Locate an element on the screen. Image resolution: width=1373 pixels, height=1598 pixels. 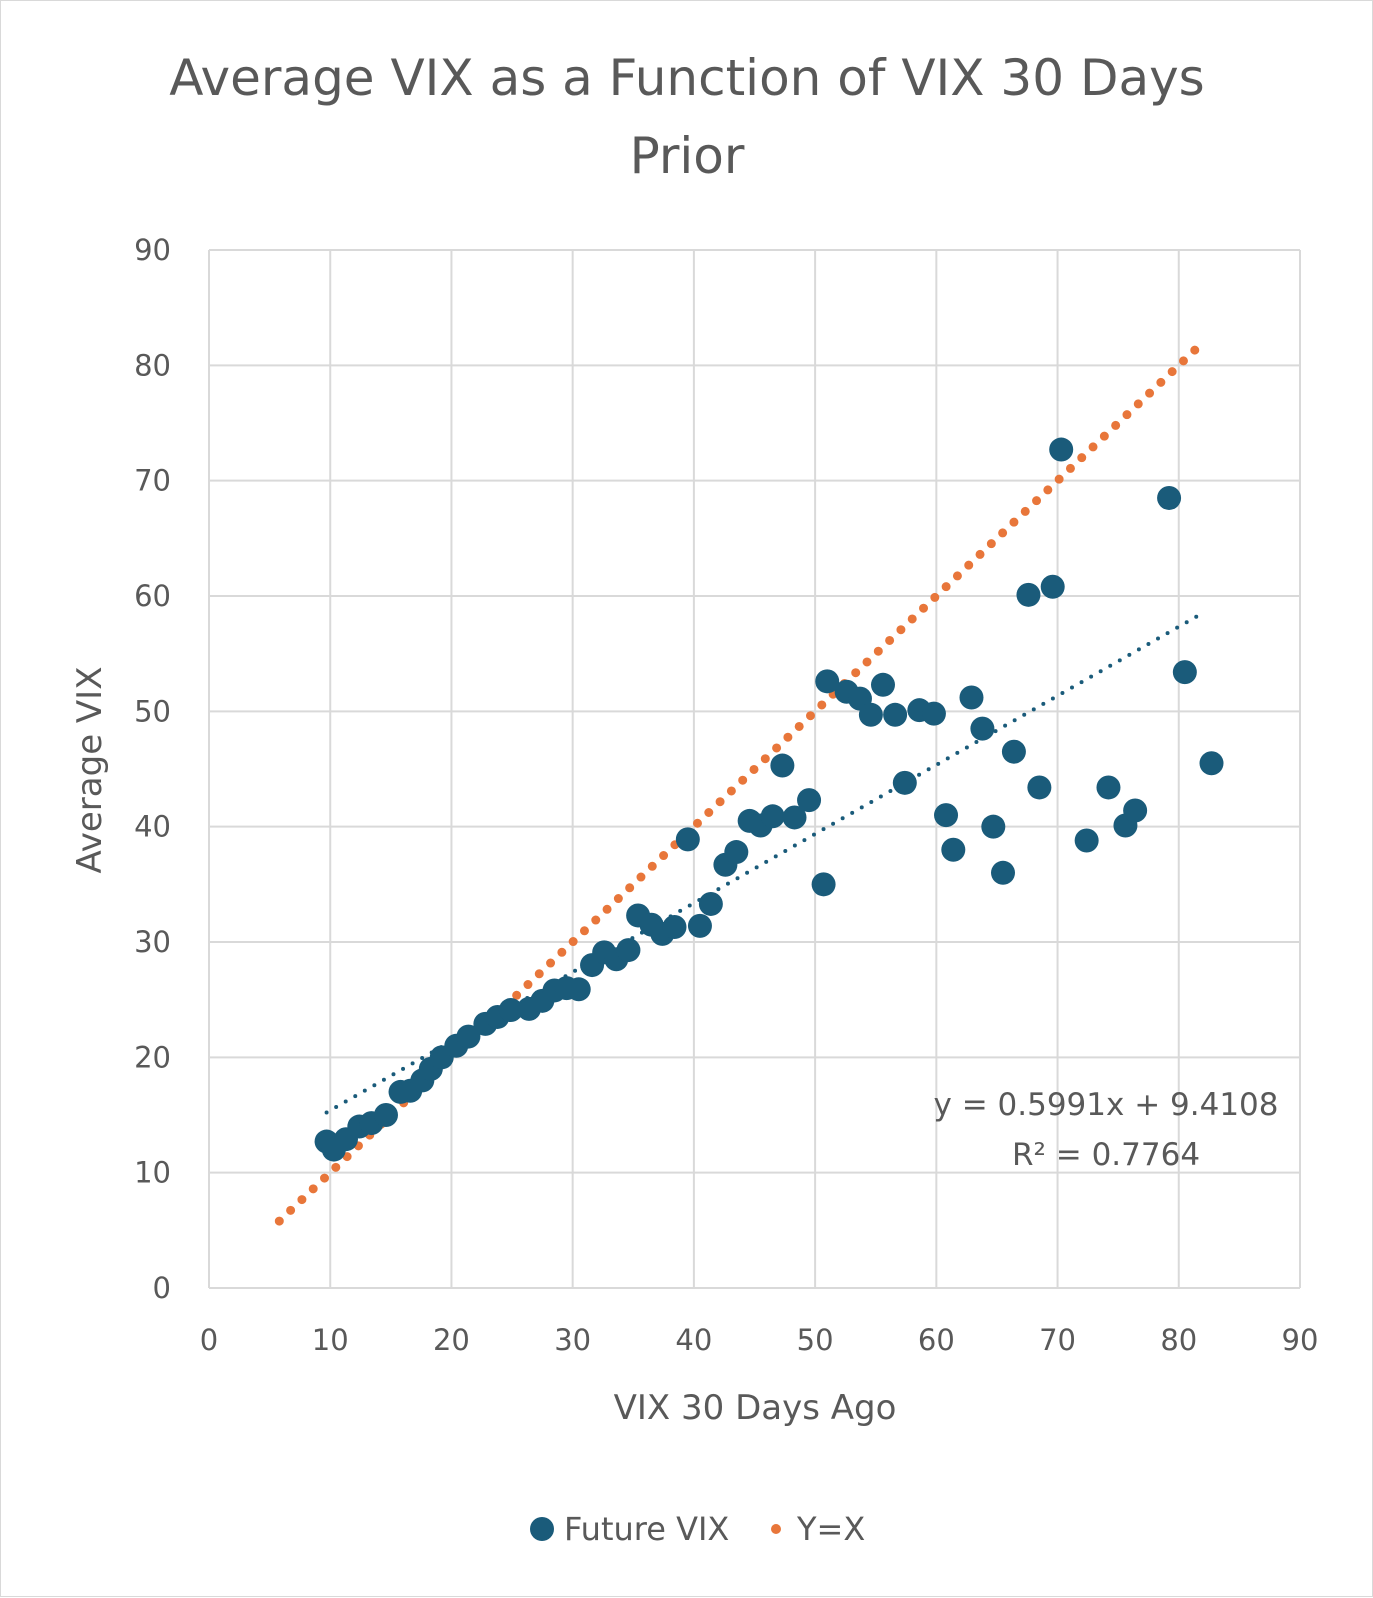
y-tick-label: 70 is located at coordinates (152, 481).